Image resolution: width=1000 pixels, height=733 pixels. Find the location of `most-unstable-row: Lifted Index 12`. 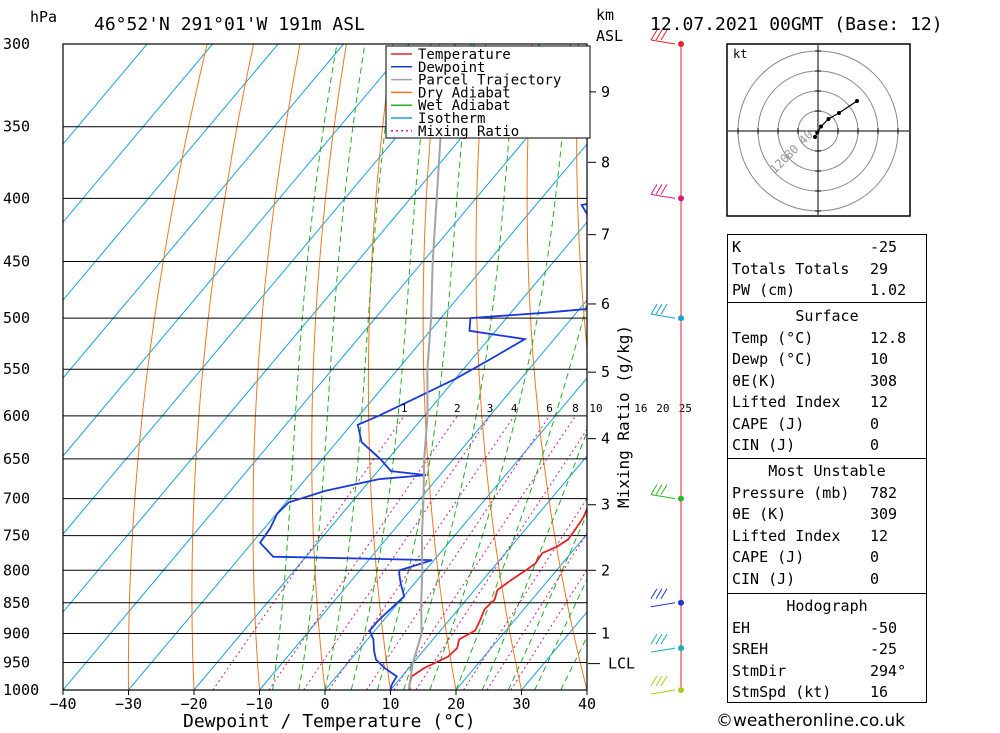

most-unstable-row: Lifted Index 12 is located at coordinates (827, 537).